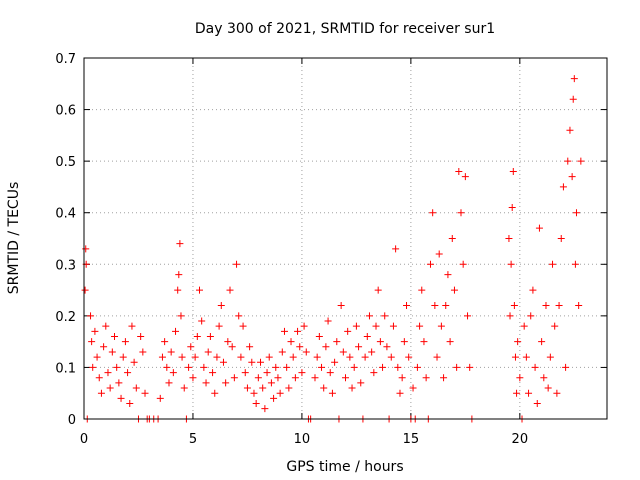 The width and height of the screenshot is (640, 480). What do you see at coordinates (344, 467) in the screenshot?
I see `x-axis-label: GPS time / hours` at bounding box center [344, 467].